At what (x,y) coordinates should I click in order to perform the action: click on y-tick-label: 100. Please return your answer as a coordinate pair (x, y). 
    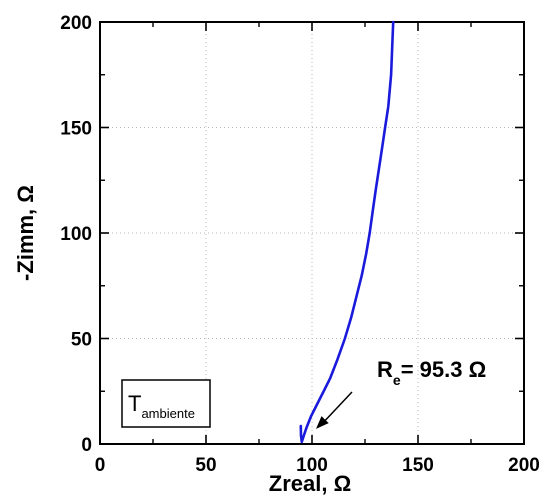
    Looking at the image, I should click on (76, 234).